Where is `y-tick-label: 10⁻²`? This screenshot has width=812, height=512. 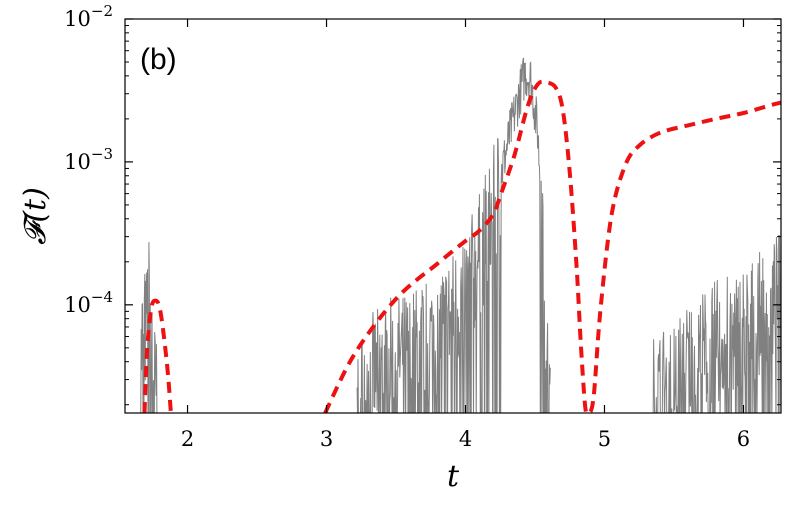
y-tick-label: 10⁻² is located at coordinates (88, 16).